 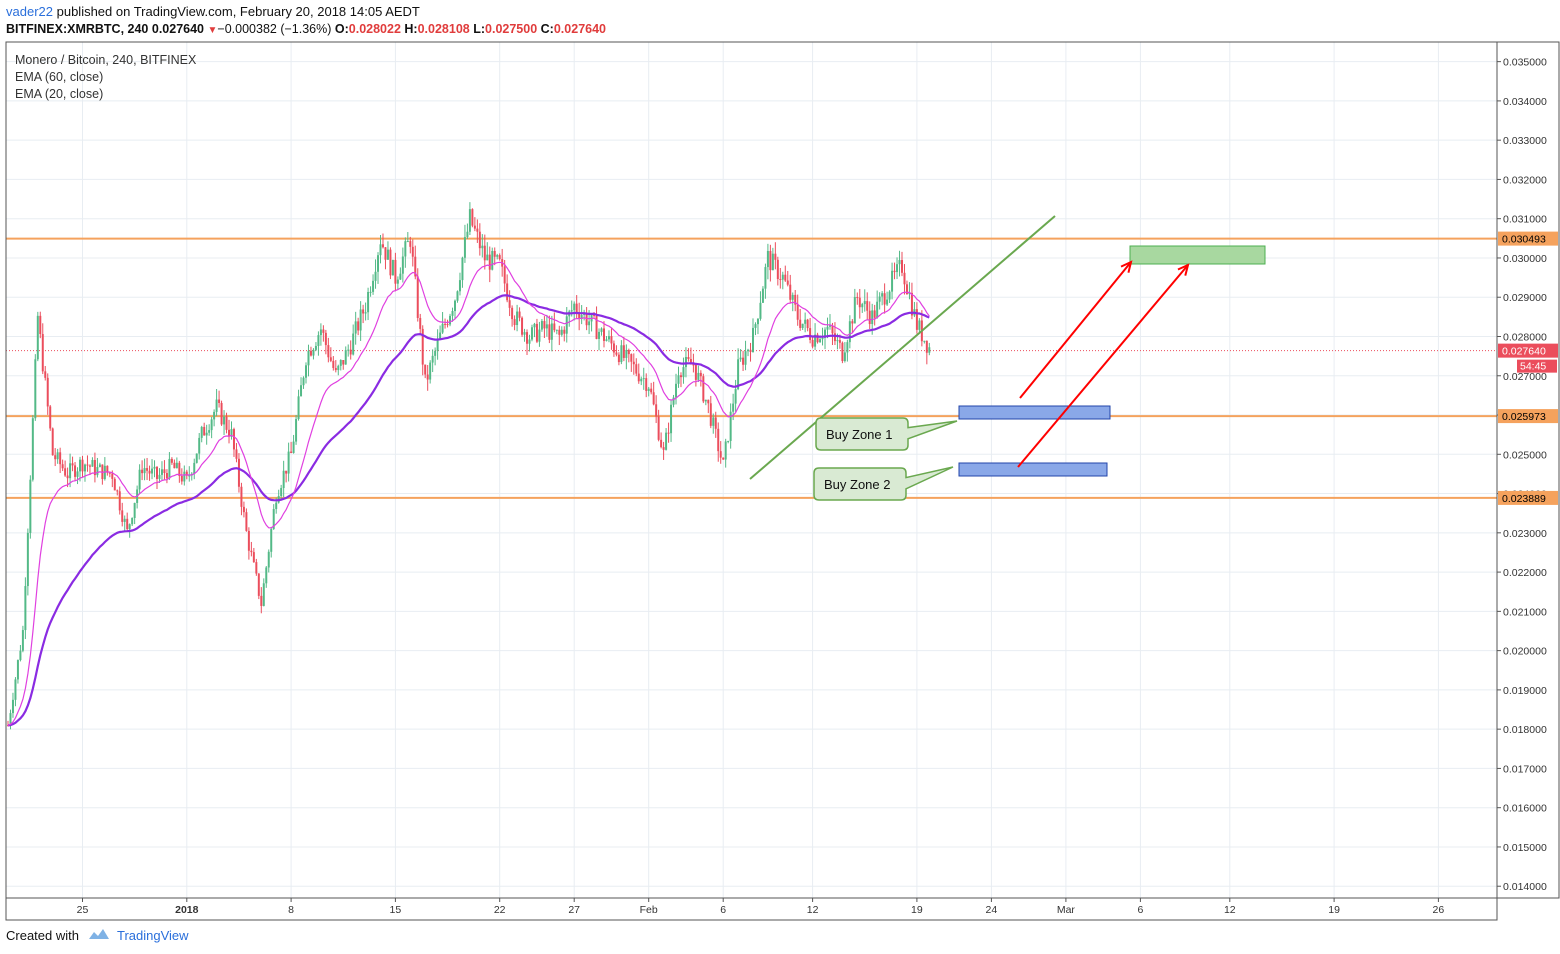 I want to click on legend-ema60: EMA (60, close), so click(x=59, y=77).